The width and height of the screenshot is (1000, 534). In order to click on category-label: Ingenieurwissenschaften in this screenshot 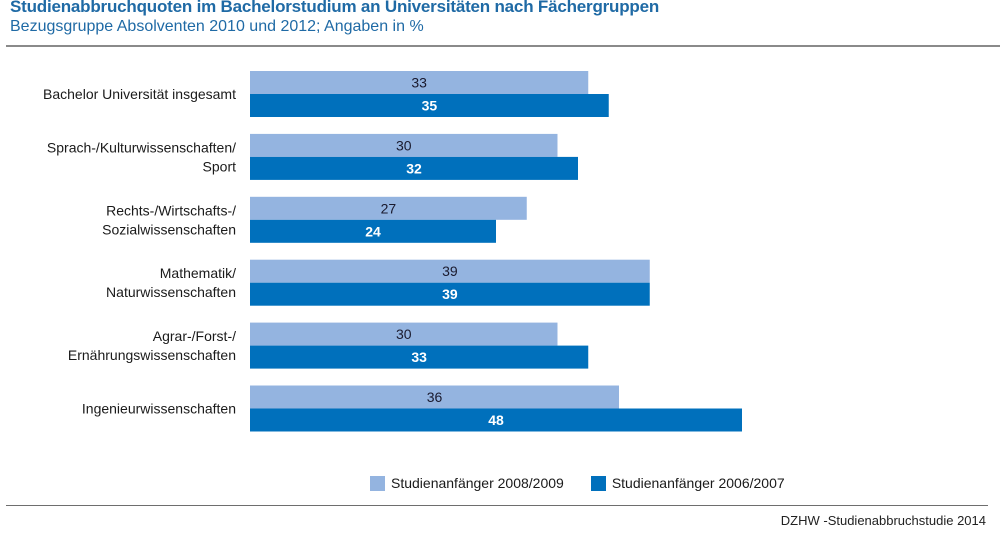, I will do `click(159, 409)`.